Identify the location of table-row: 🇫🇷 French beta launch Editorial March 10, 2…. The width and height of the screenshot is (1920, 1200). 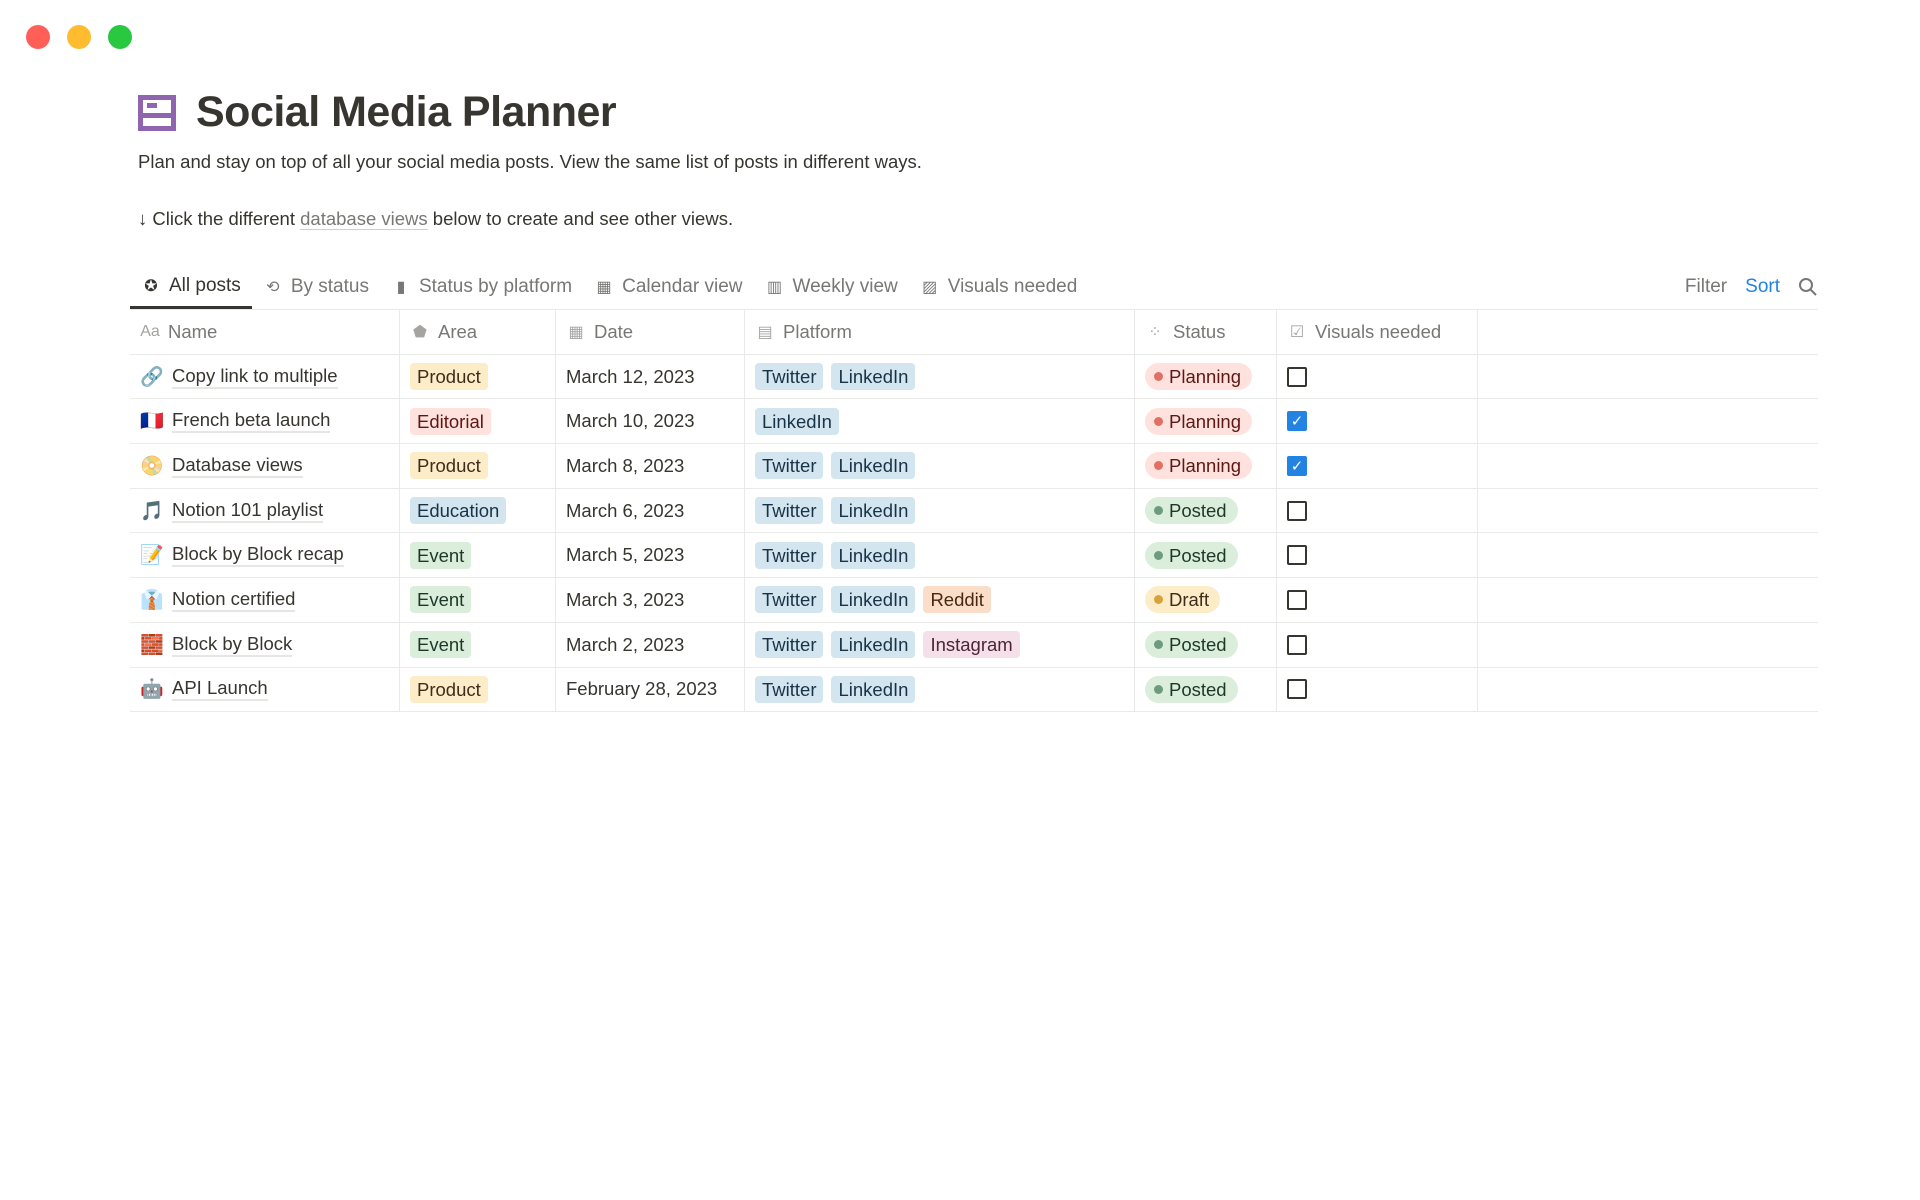
(974, 422).